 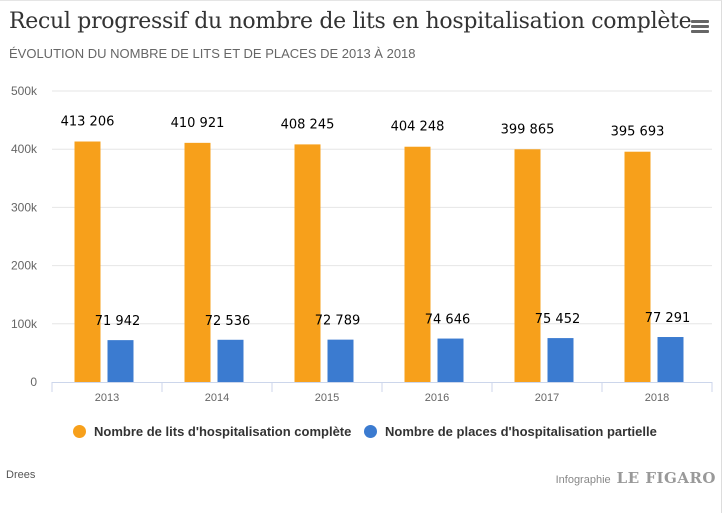 What do you see at coordinates (370, 431) in the screenshot?
I see `legend-marker-blue` at bounding box center [370, 431].